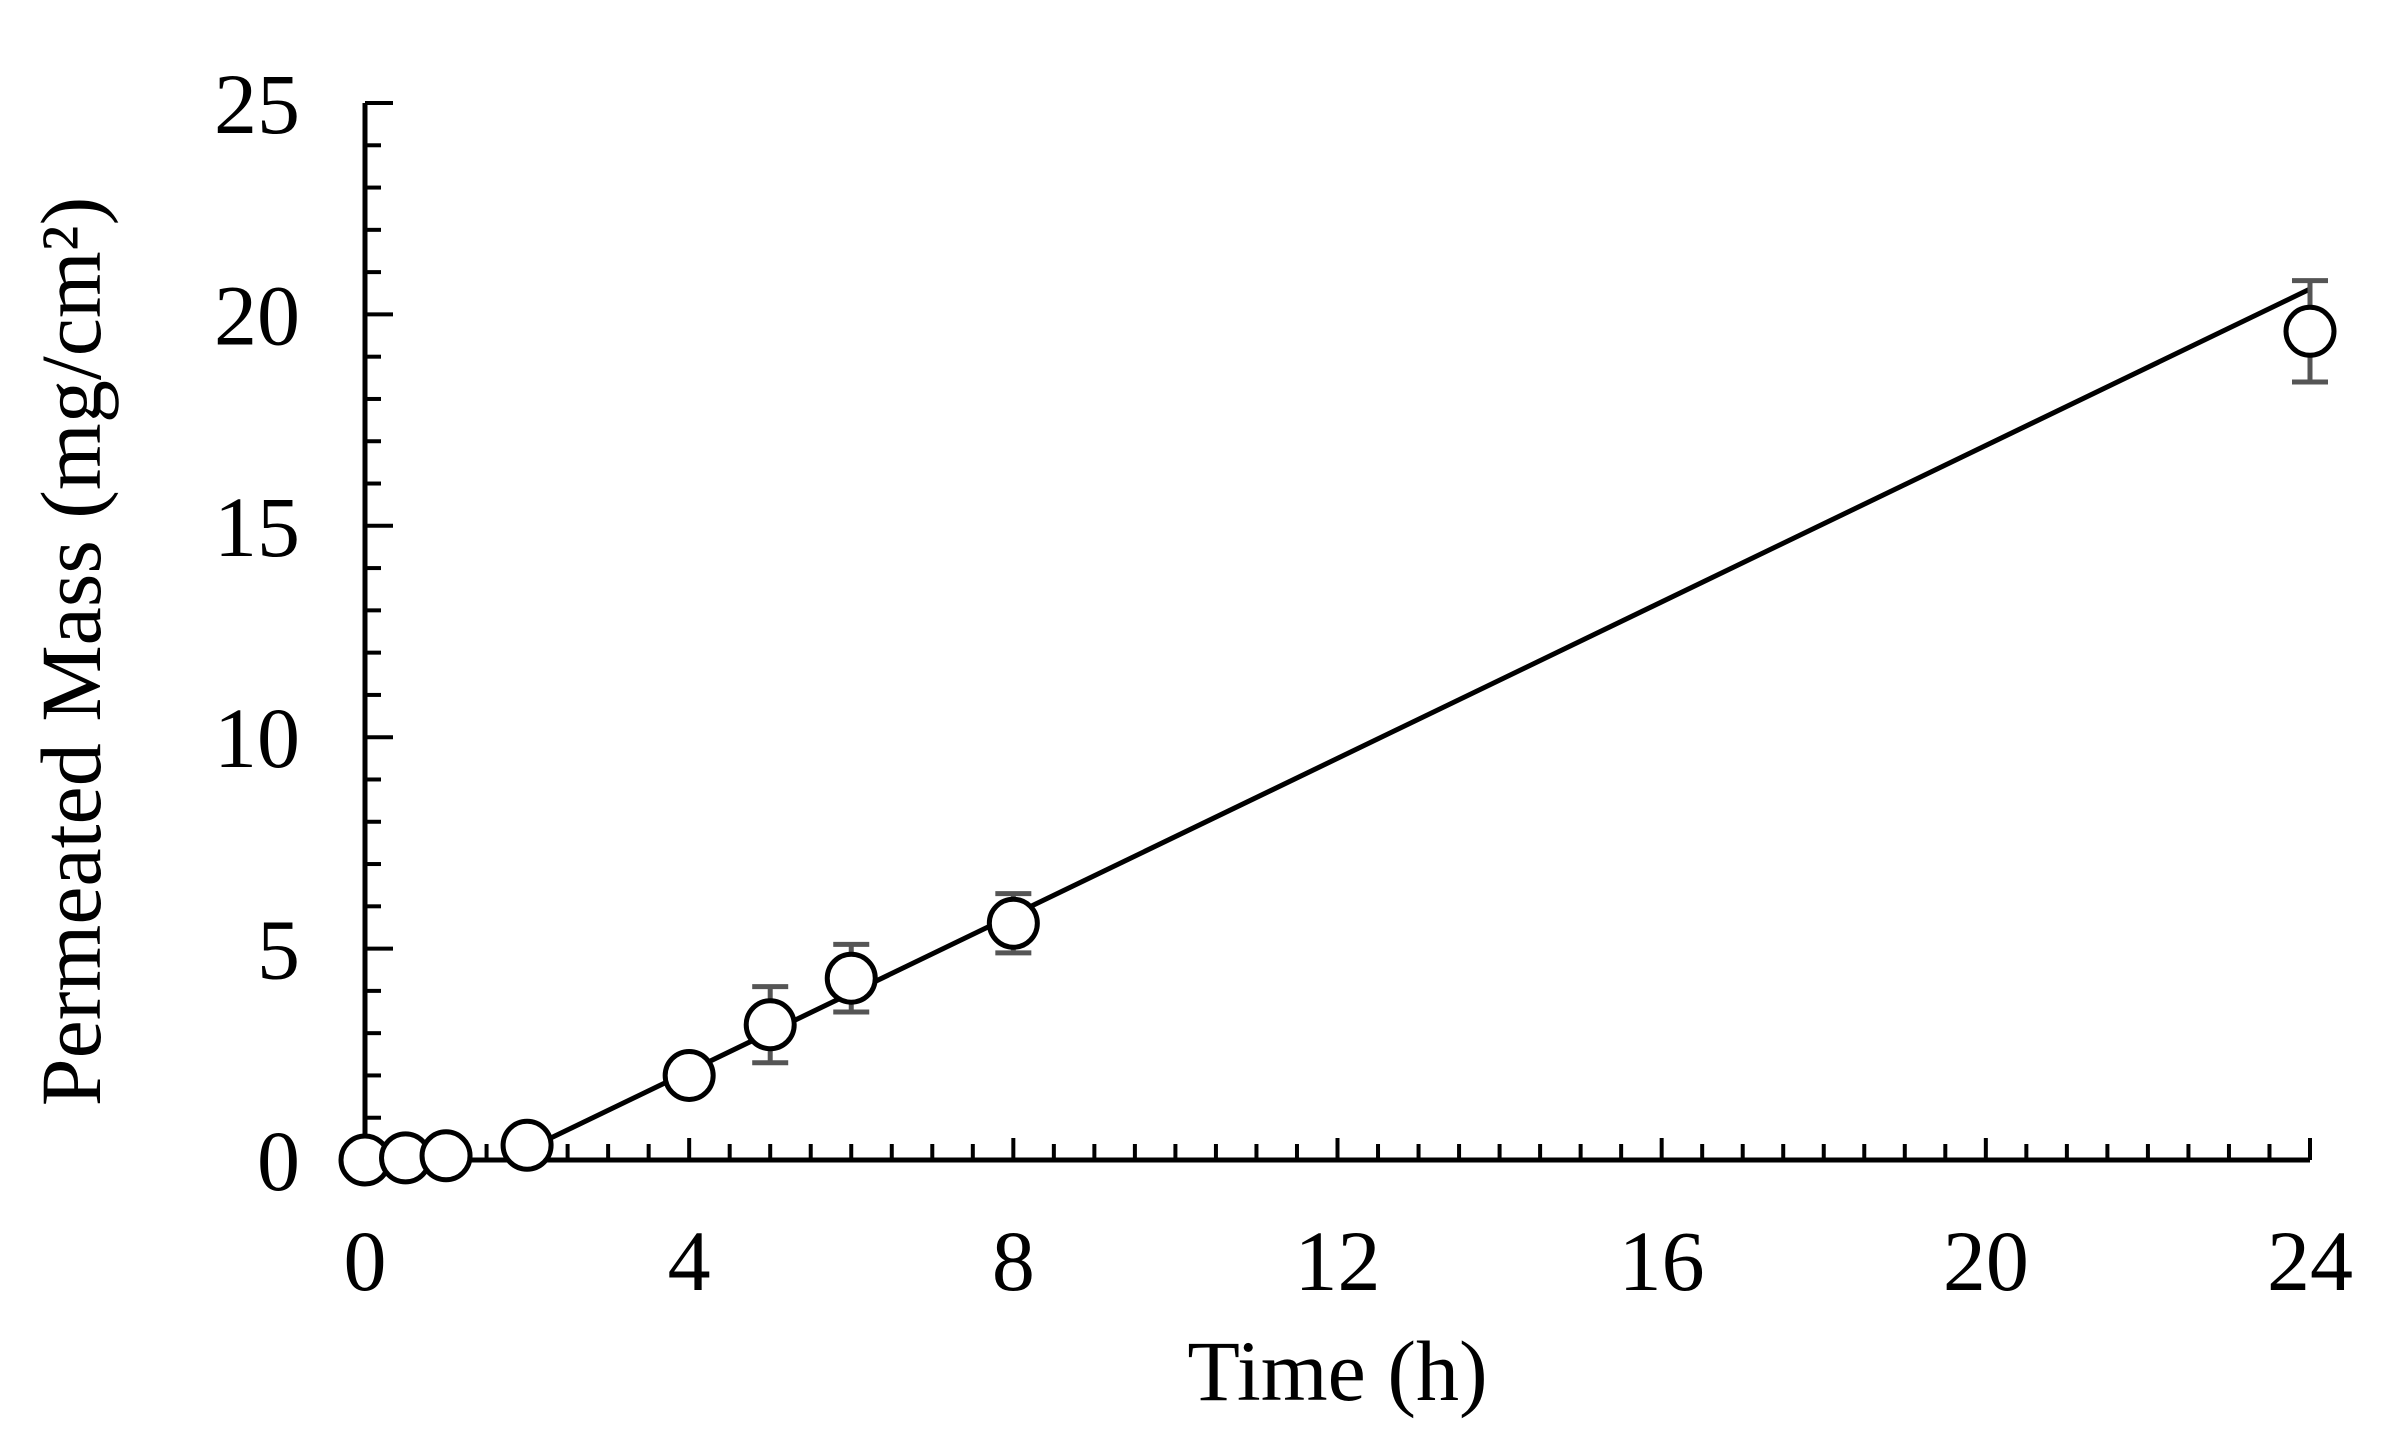 This screenshot has height=1444, width=2393. What do you see at coordinates (1337, 1371) in the screenshot?
I see `x-axis-title: Time (h)` at bounding box center [1337, 1371].